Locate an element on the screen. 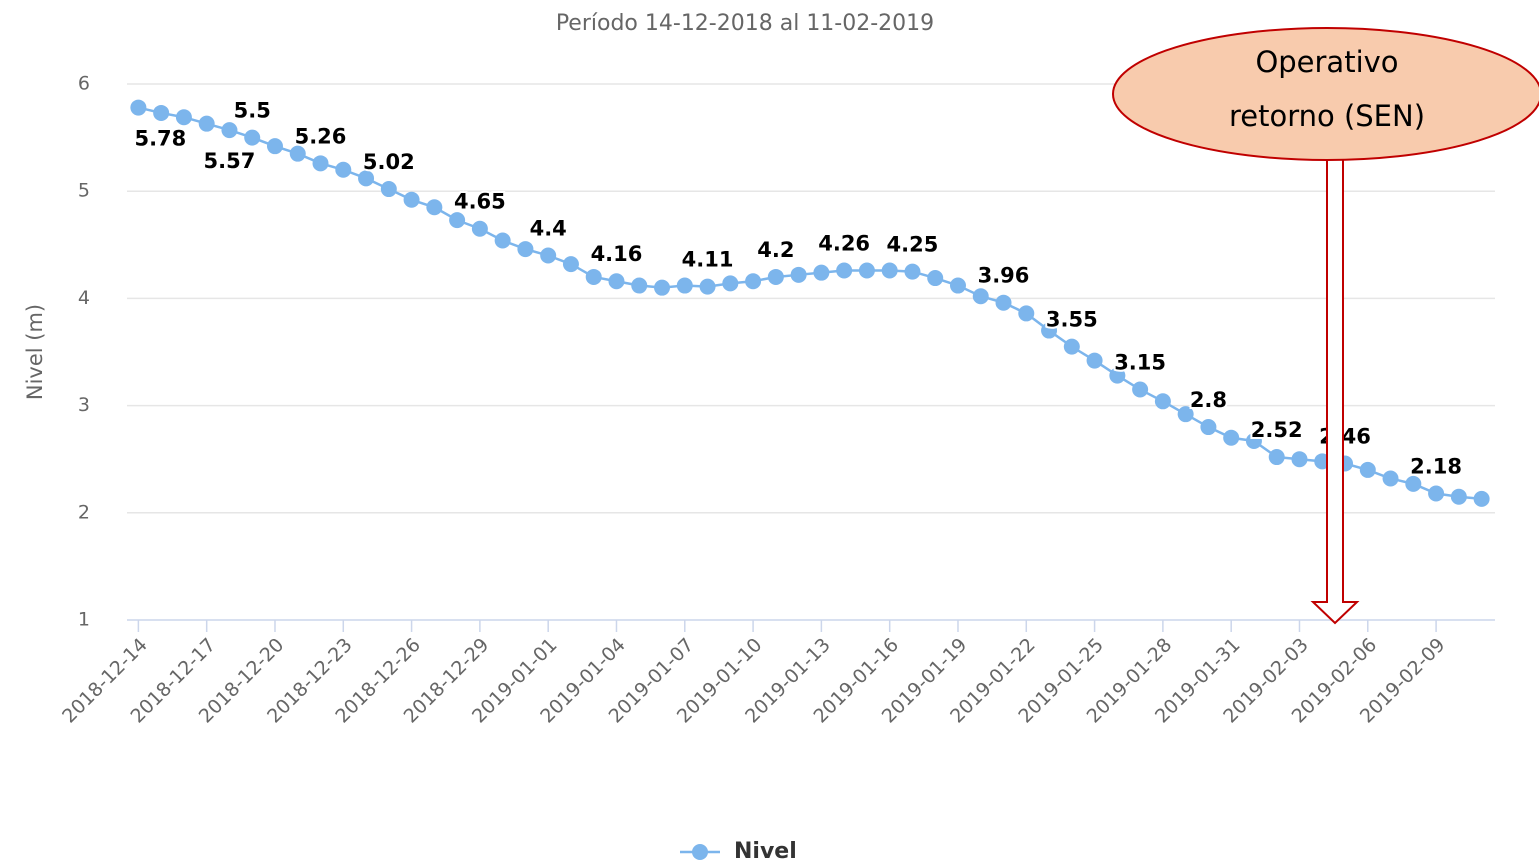 The image size is (1539, 868). data-label: 2.18 is located at coordinates (1436, 467).